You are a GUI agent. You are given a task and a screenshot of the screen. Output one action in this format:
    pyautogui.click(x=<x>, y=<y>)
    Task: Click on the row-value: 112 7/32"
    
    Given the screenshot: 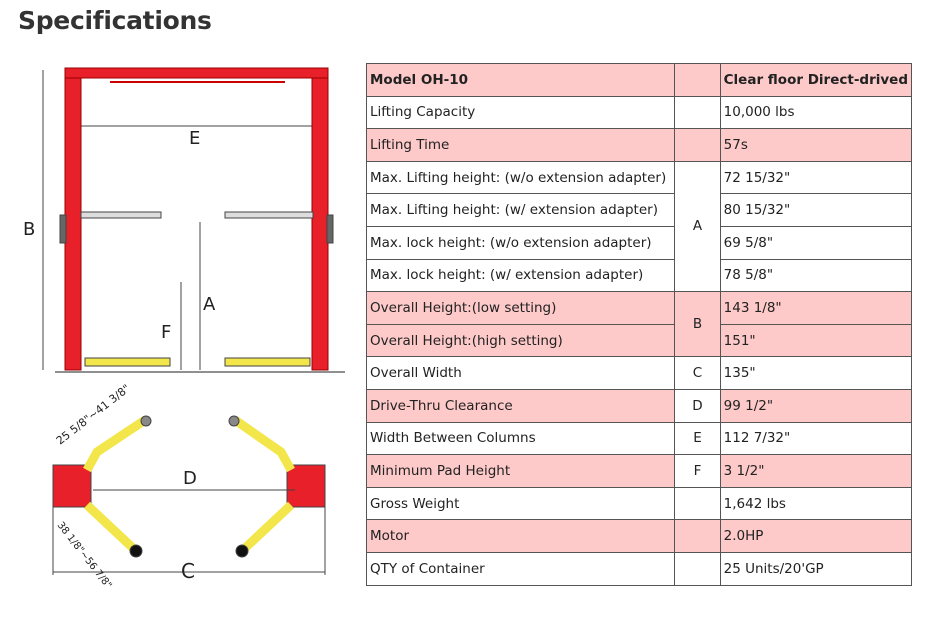 What is the action you would take?
    pyautogui.click(x=816, y=438)
    